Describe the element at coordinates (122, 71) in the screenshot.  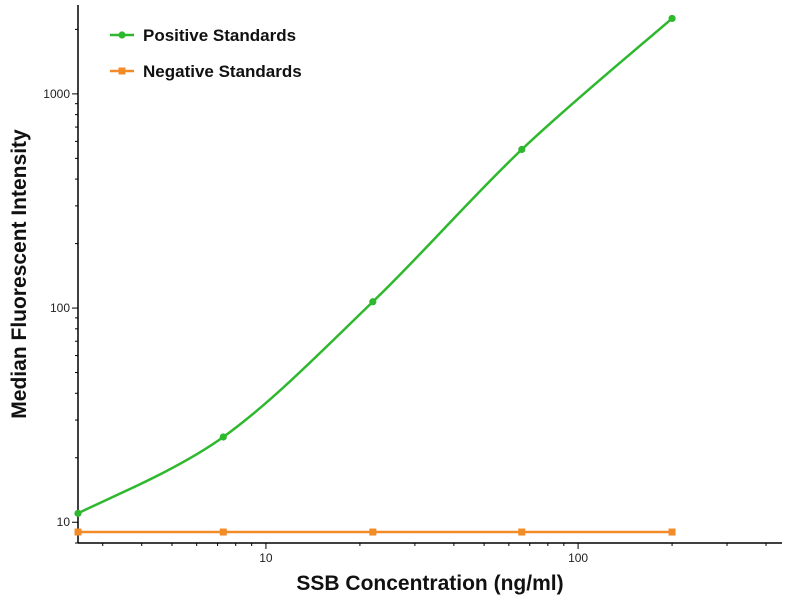
I see `legend-negative-standards-marker` at that location.